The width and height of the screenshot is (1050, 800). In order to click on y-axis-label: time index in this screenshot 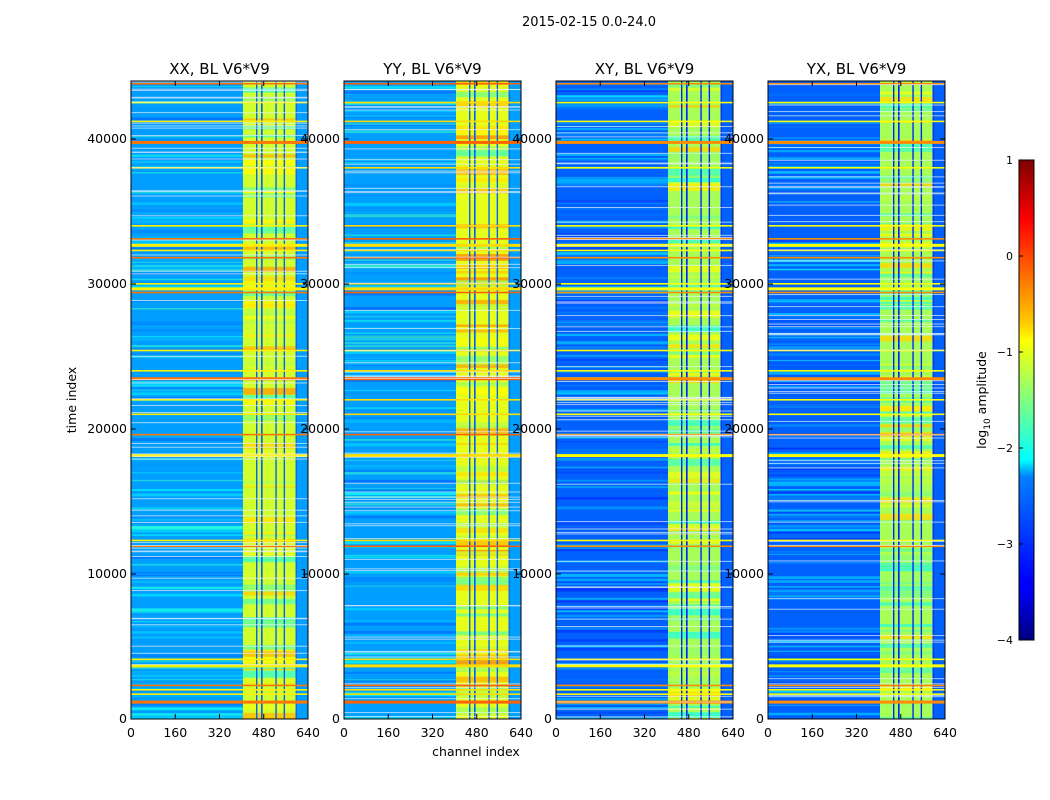, I will do `click(71, 400)`.